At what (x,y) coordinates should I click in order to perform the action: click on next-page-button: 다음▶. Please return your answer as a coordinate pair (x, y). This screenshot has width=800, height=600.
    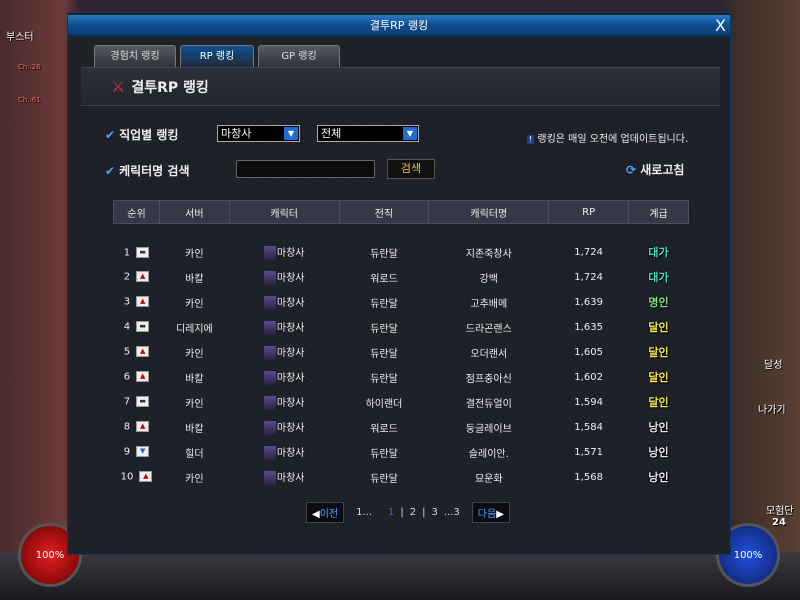
    Looking at the image, I should click on (490, 512).